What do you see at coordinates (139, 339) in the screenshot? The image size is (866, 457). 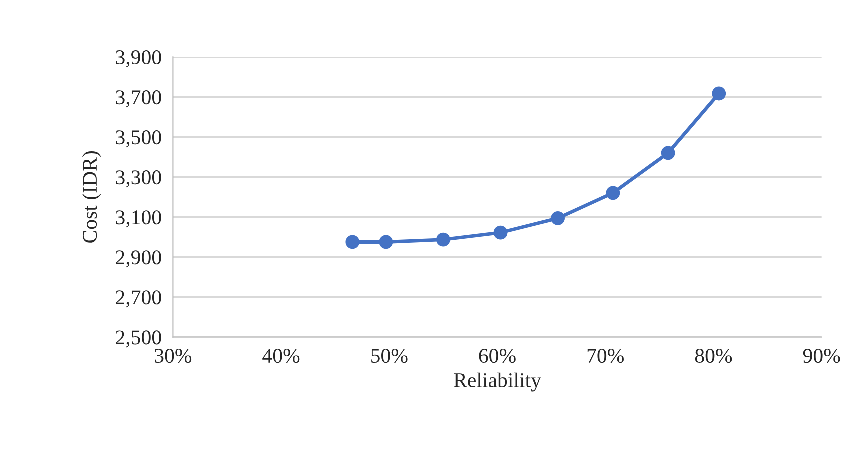 I see `y-tick-label: 2,500` at bounding box center [139, 339].